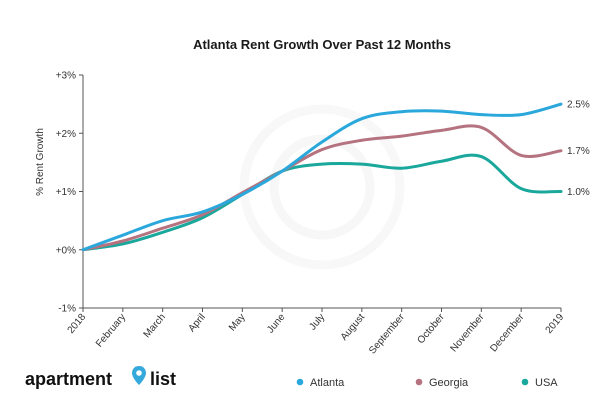 This screenshot has width=597, height=412. Describe the element at coordinates (507, 332) in the screenshot. I see `x-tick-label: December` at that location.